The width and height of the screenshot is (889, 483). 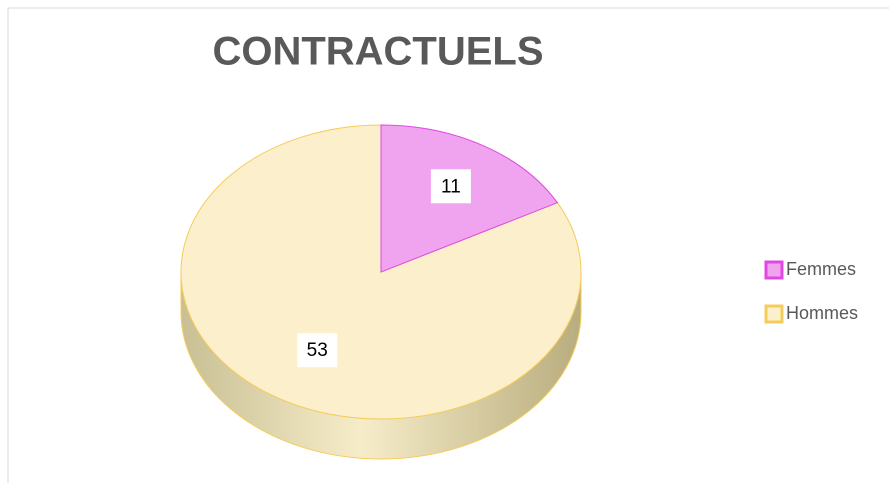 I want to click on data-label: 11, so click(x=451, y=186).